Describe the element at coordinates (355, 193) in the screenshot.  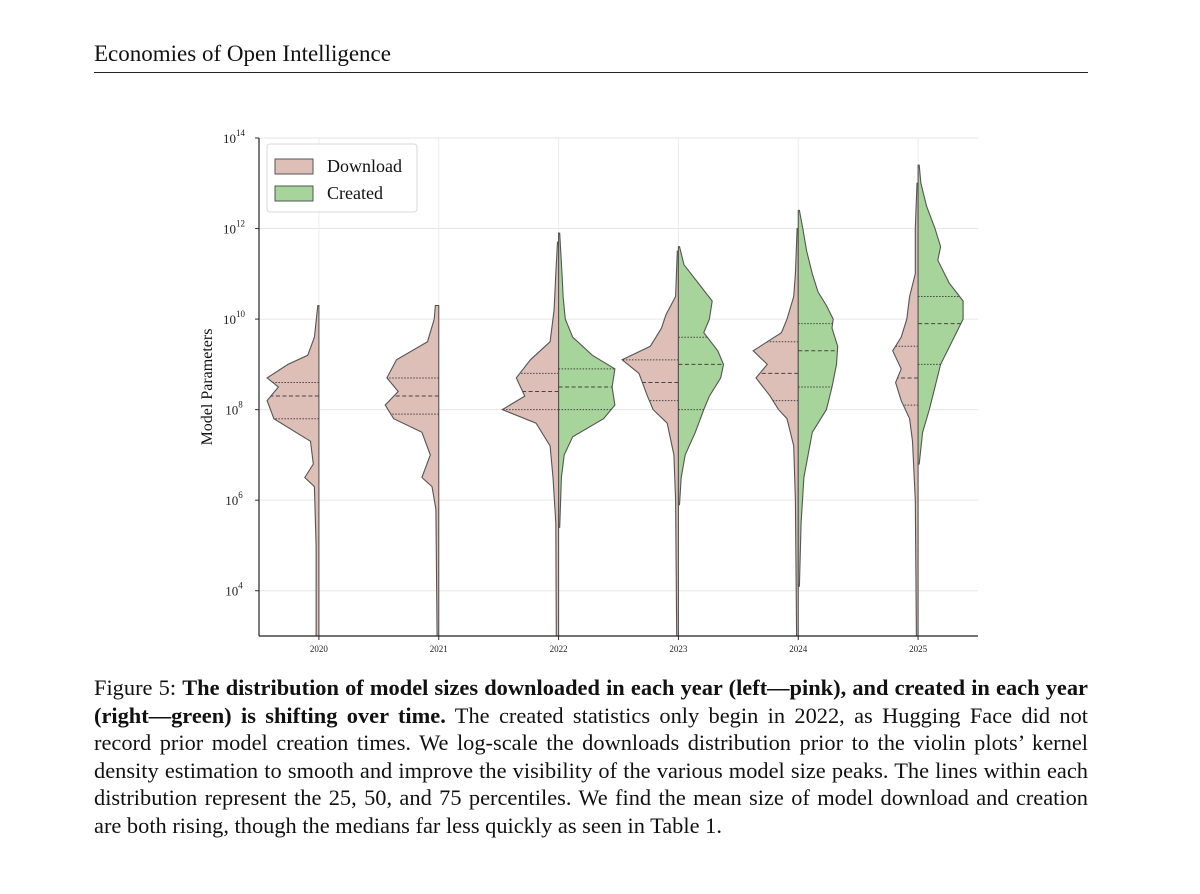
I see `legend-label-created: Created` at that location.